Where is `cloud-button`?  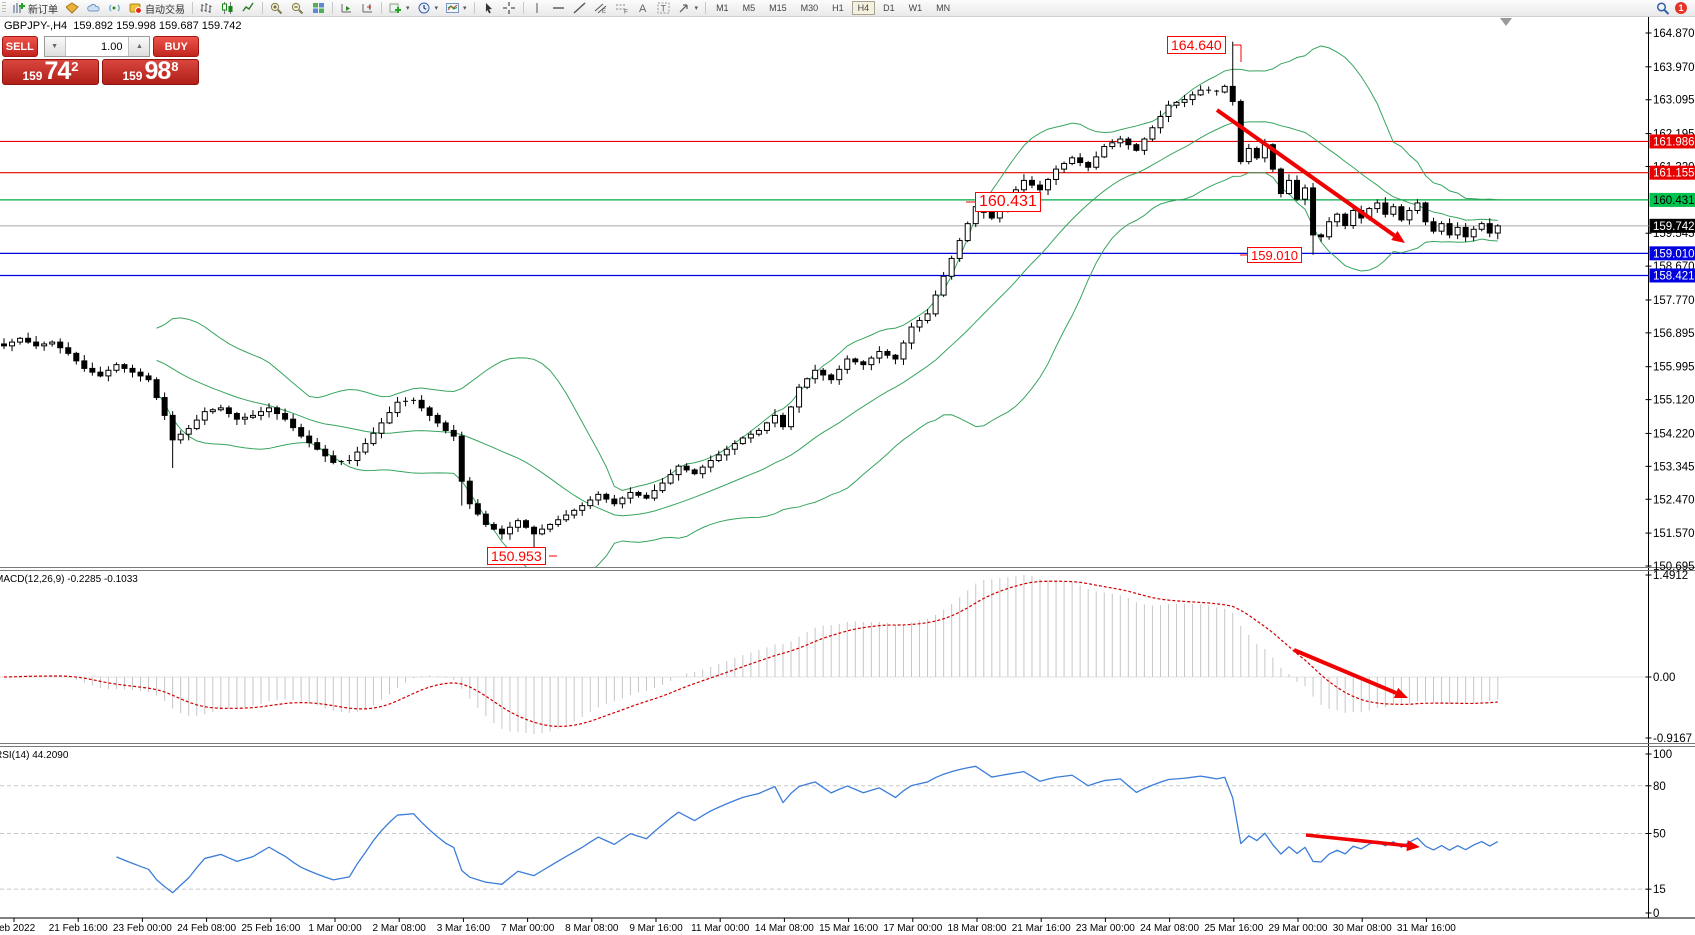
cloud-button is located at coordinates (93, 8).